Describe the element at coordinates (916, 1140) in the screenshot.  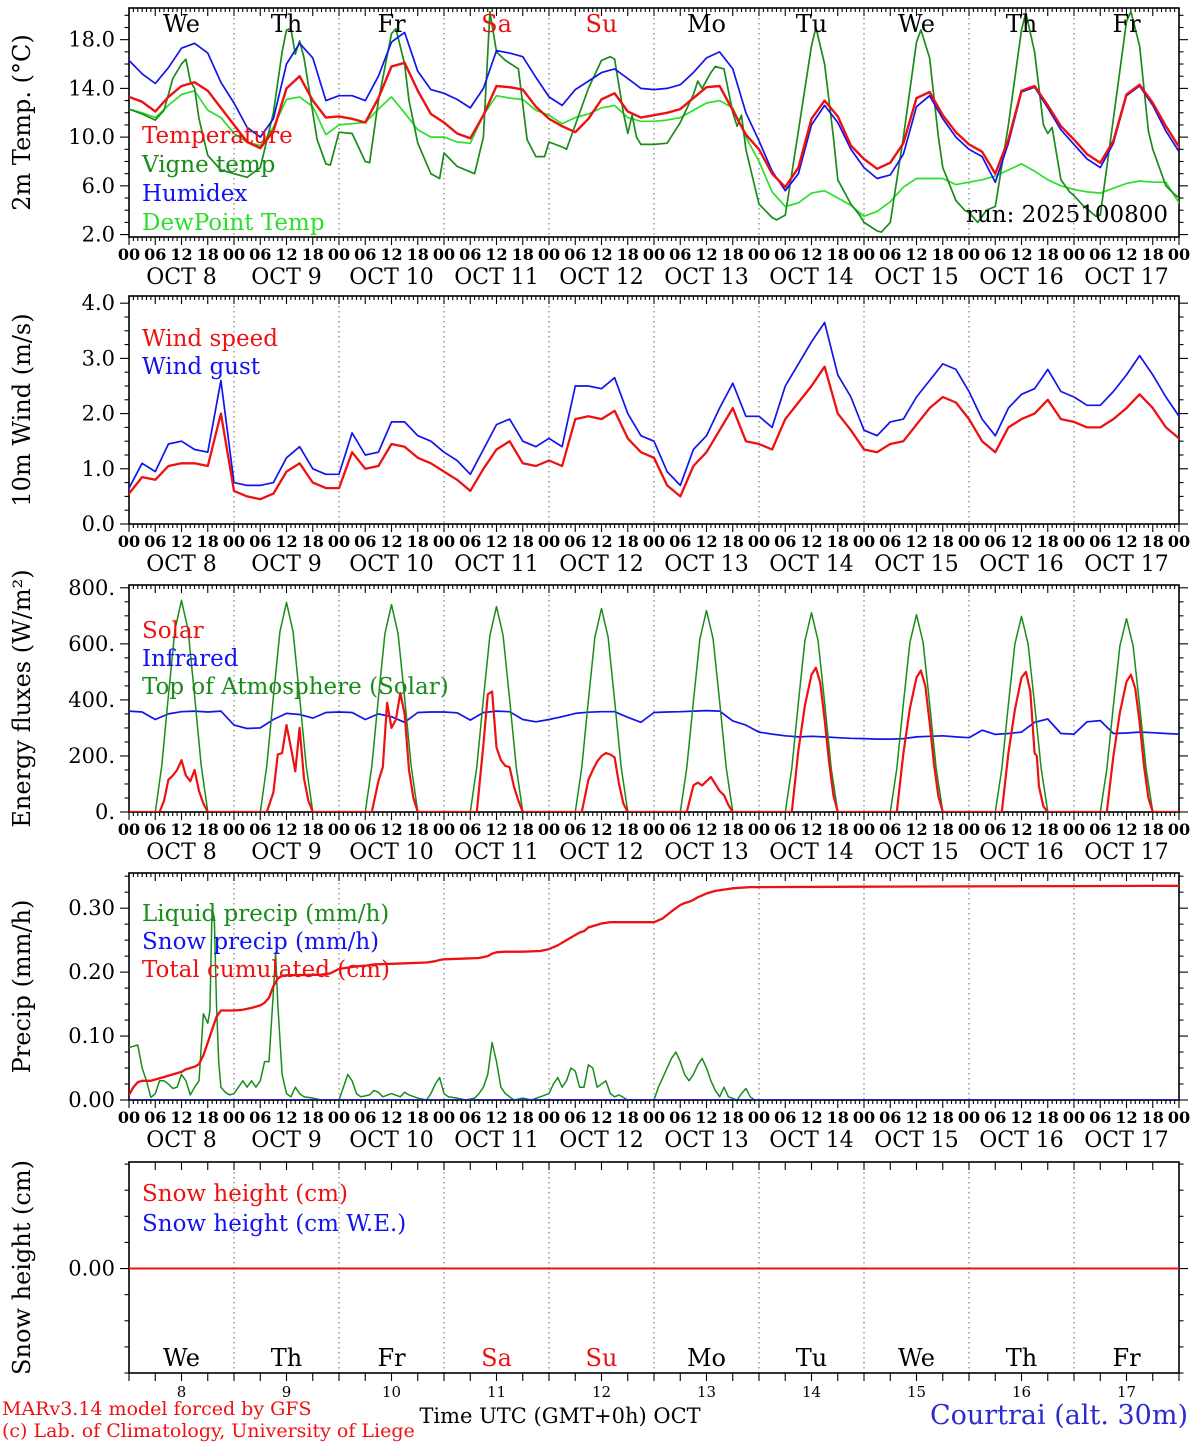
I see `date-oct-label: OCT 15` at that location.